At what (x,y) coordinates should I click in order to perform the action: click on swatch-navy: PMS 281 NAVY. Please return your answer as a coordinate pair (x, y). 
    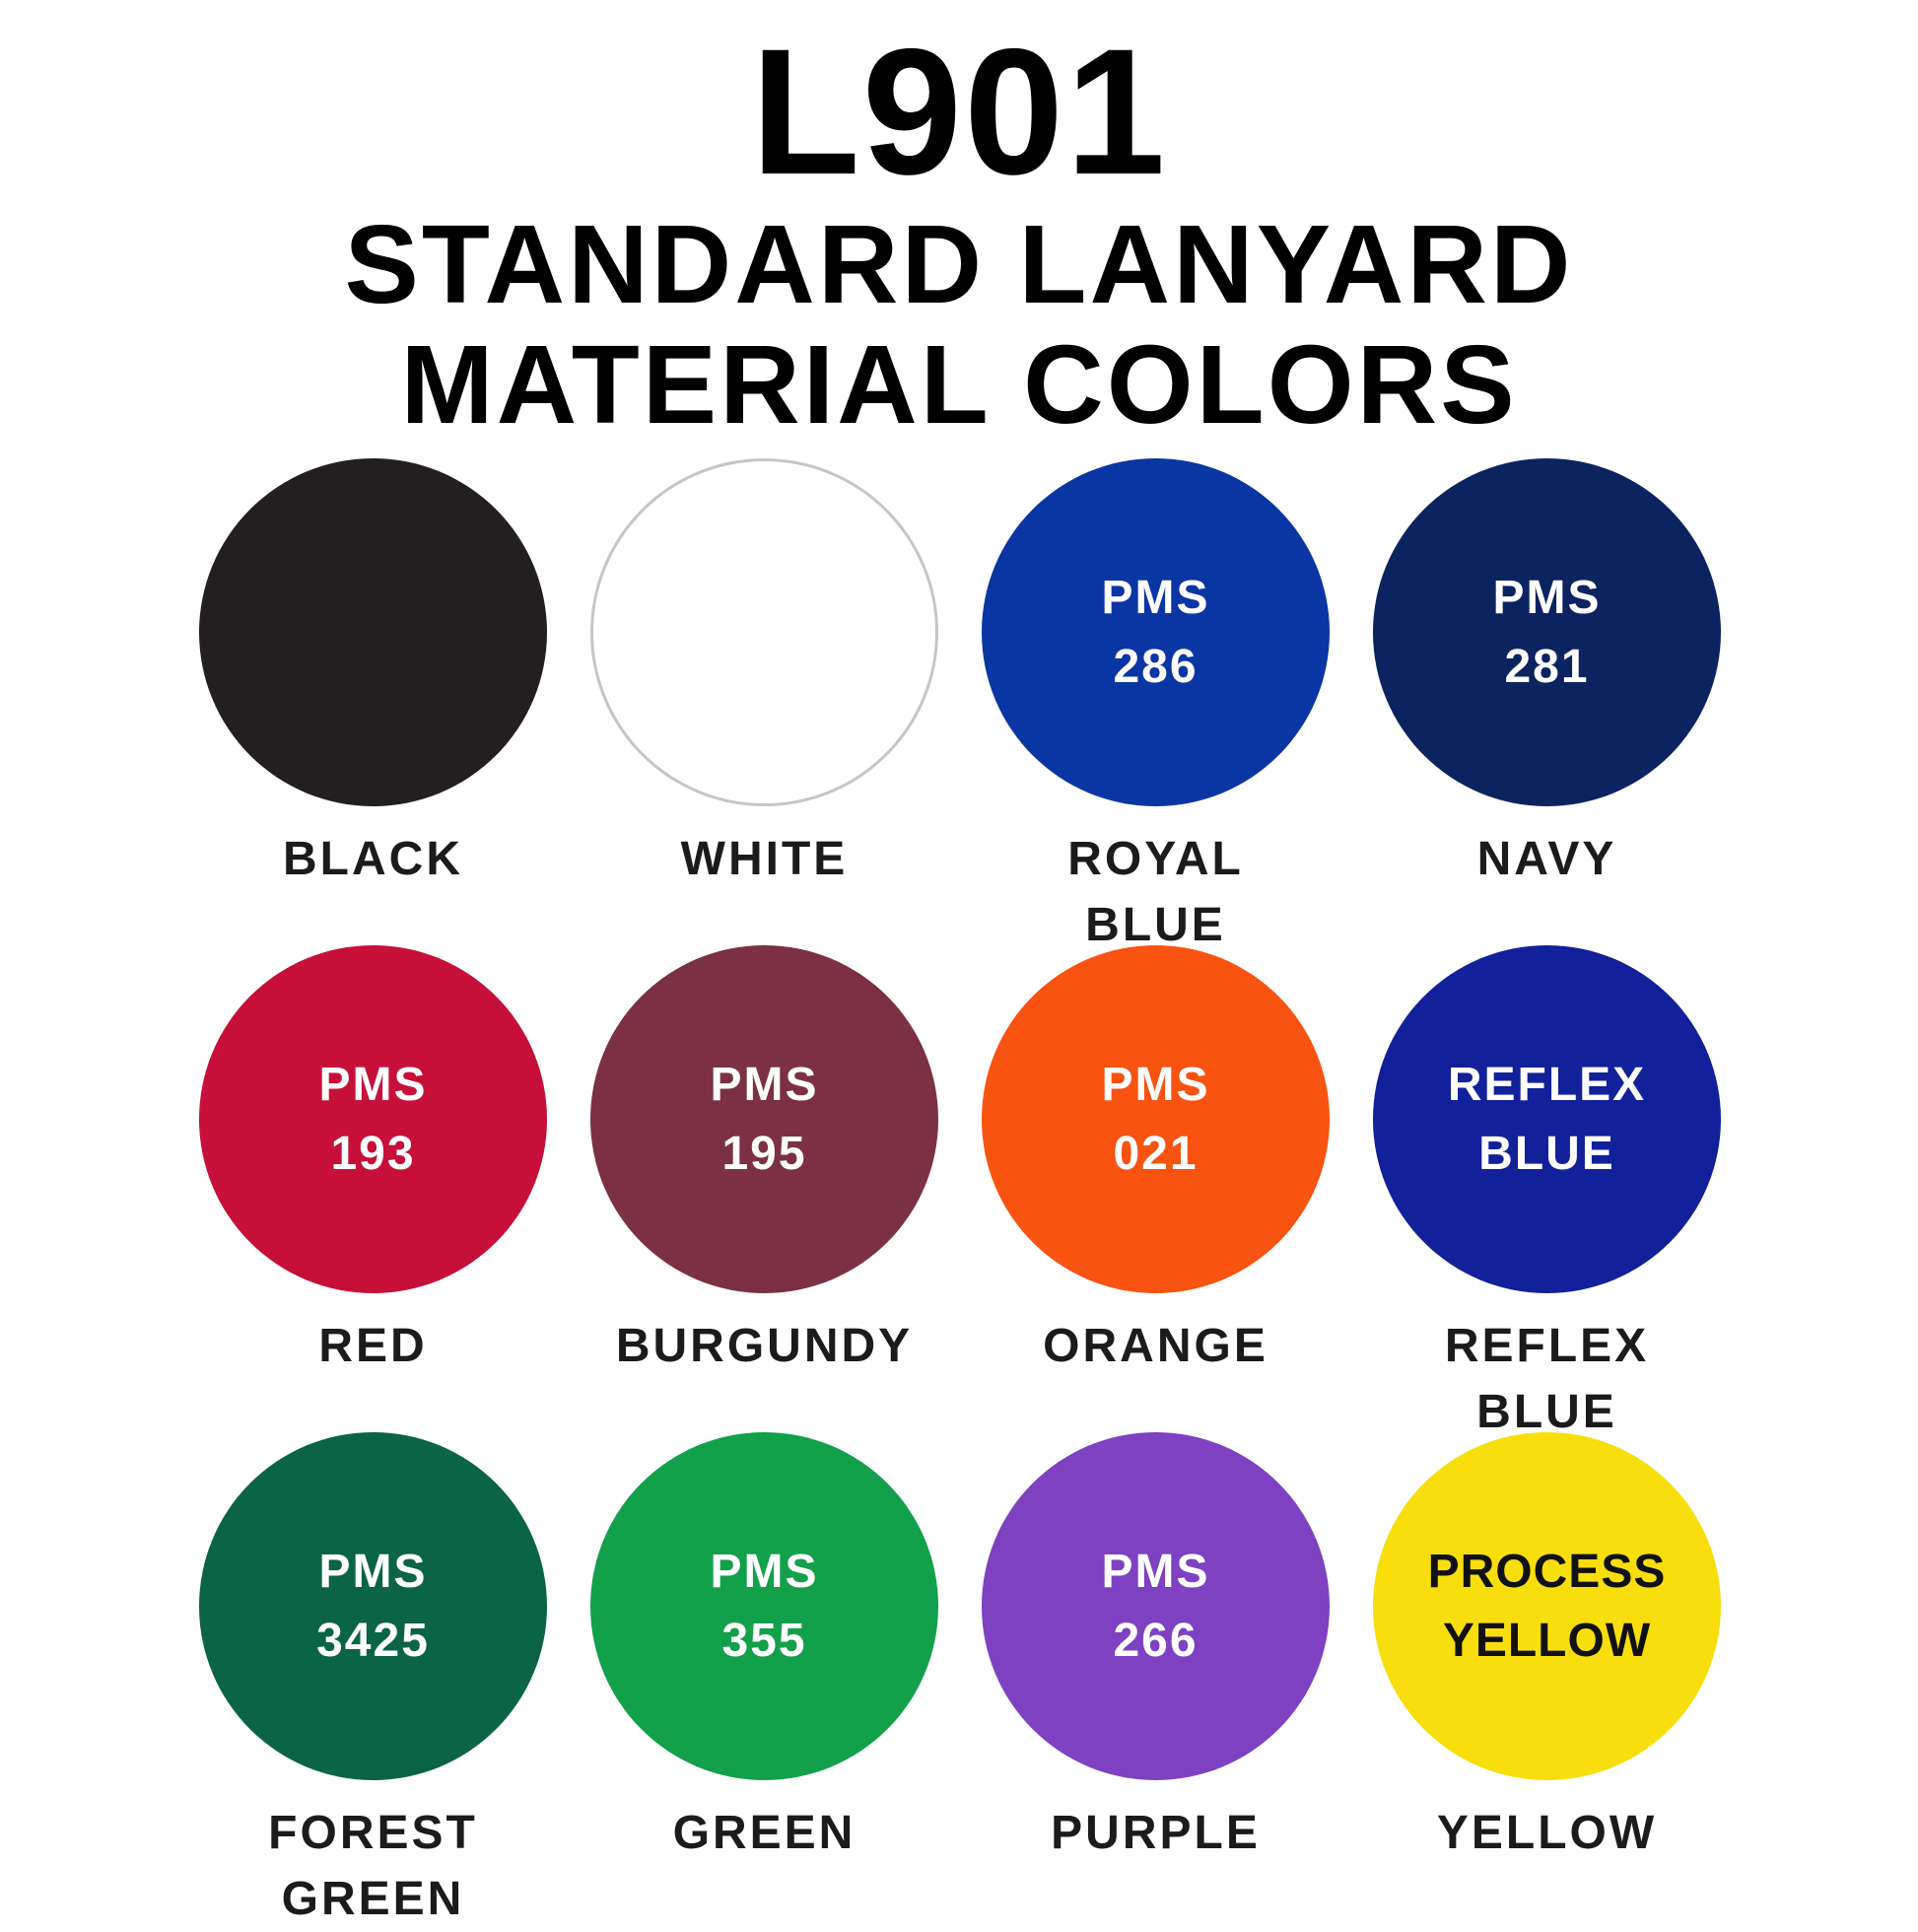
    Looking at the image, I should click on (1547, 702).